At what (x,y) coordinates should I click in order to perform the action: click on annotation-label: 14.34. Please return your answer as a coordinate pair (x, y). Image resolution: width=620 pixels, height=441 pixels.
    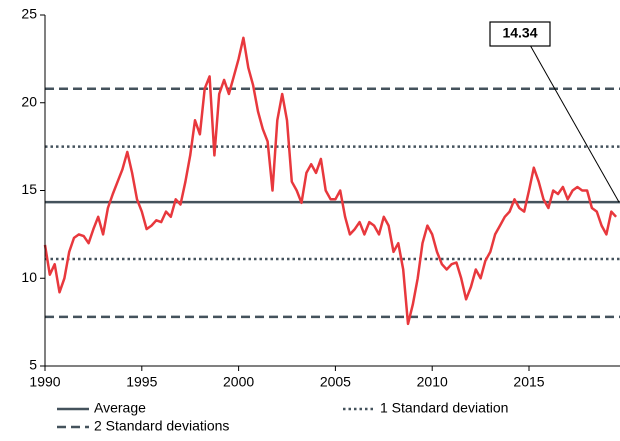
    Looking at the image, I should click on (519, 33).